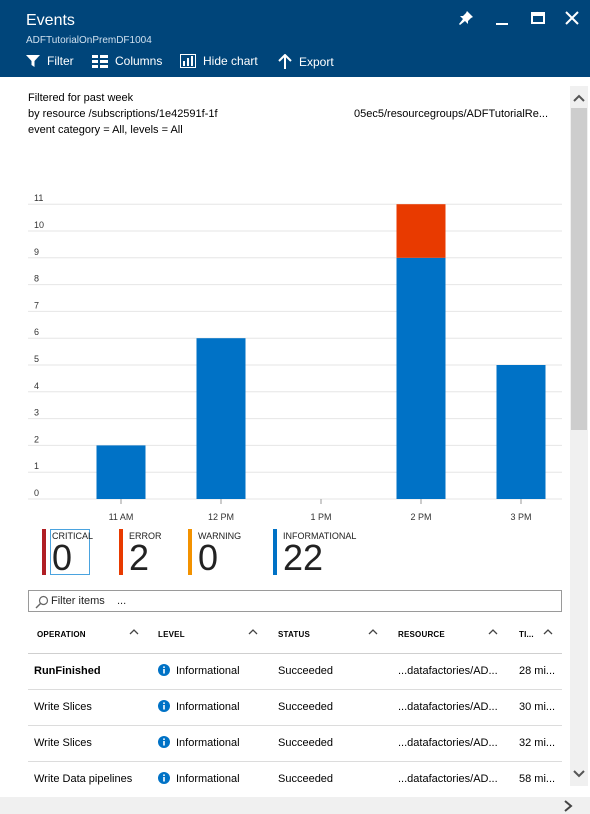 Image resolution: width=590 pixels, height=814 pixels. I want to click on columns-label: Columns, so click(139, 61).